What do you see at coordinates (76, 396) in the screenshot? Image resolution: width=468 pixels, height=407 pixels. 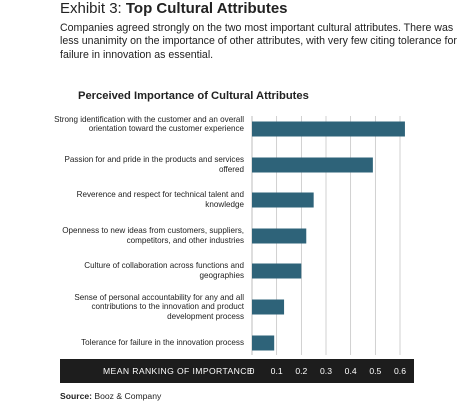 I see `source-label: Source:` at bounding box center [76, 396].